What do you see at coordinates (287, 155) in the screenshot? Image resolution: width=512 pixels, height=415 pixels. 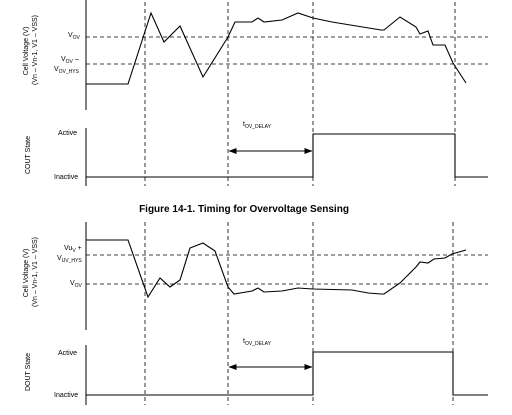 I see `figure-1-state-waveform` at bounding box center [287, 155].